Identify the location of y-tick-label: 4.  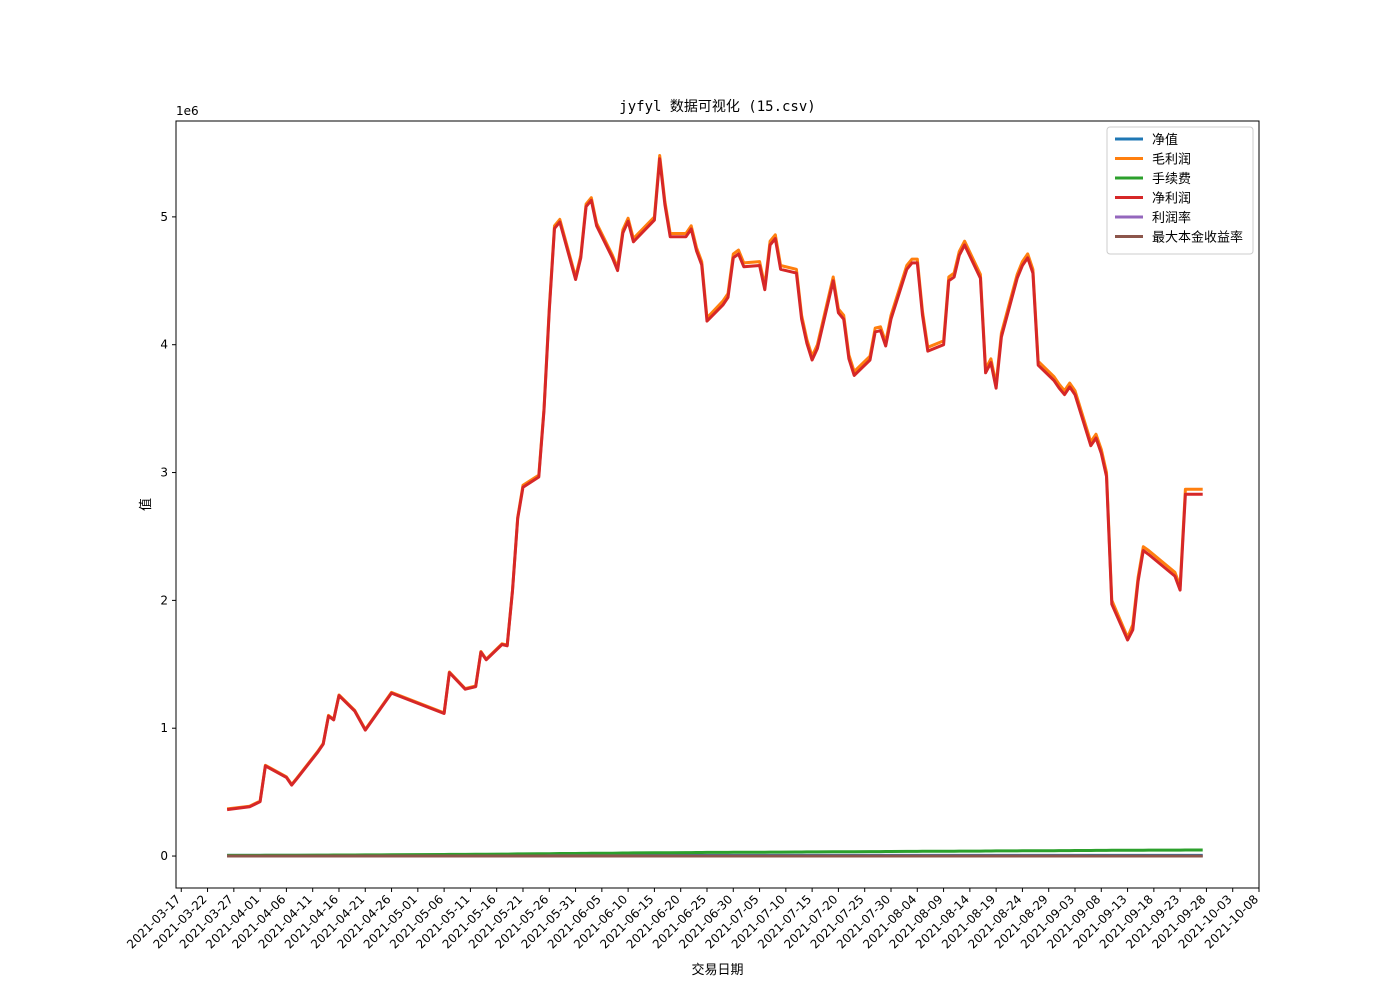
(164, 345).